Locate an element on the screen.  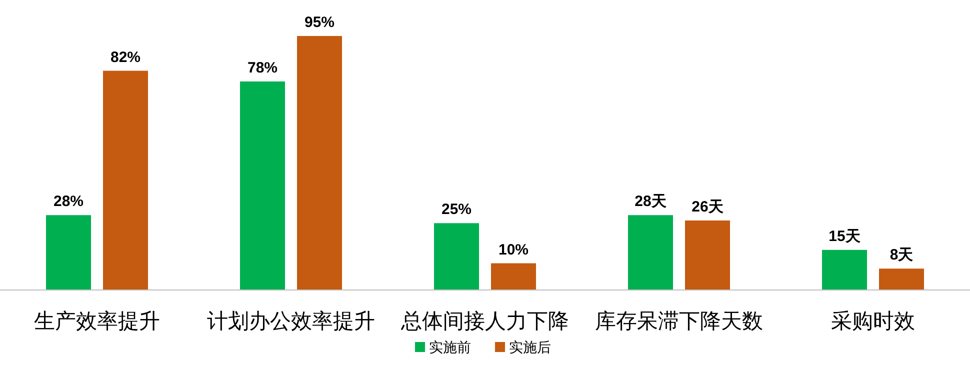
x-tick-label: 生产效率提升 is located at coordinates (97, 321).